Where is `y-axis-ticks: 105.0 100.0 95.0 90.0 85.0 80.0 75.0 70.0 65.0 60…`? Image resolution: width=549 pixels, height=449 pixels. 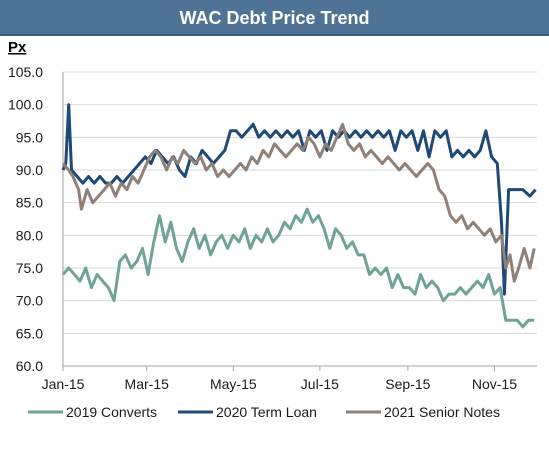 y-axis-ticks: 105.0 100.0 95.0 90.0 85.0 80.0 75.0 70.0 65.0 60… is located at coordinates (25, 219).